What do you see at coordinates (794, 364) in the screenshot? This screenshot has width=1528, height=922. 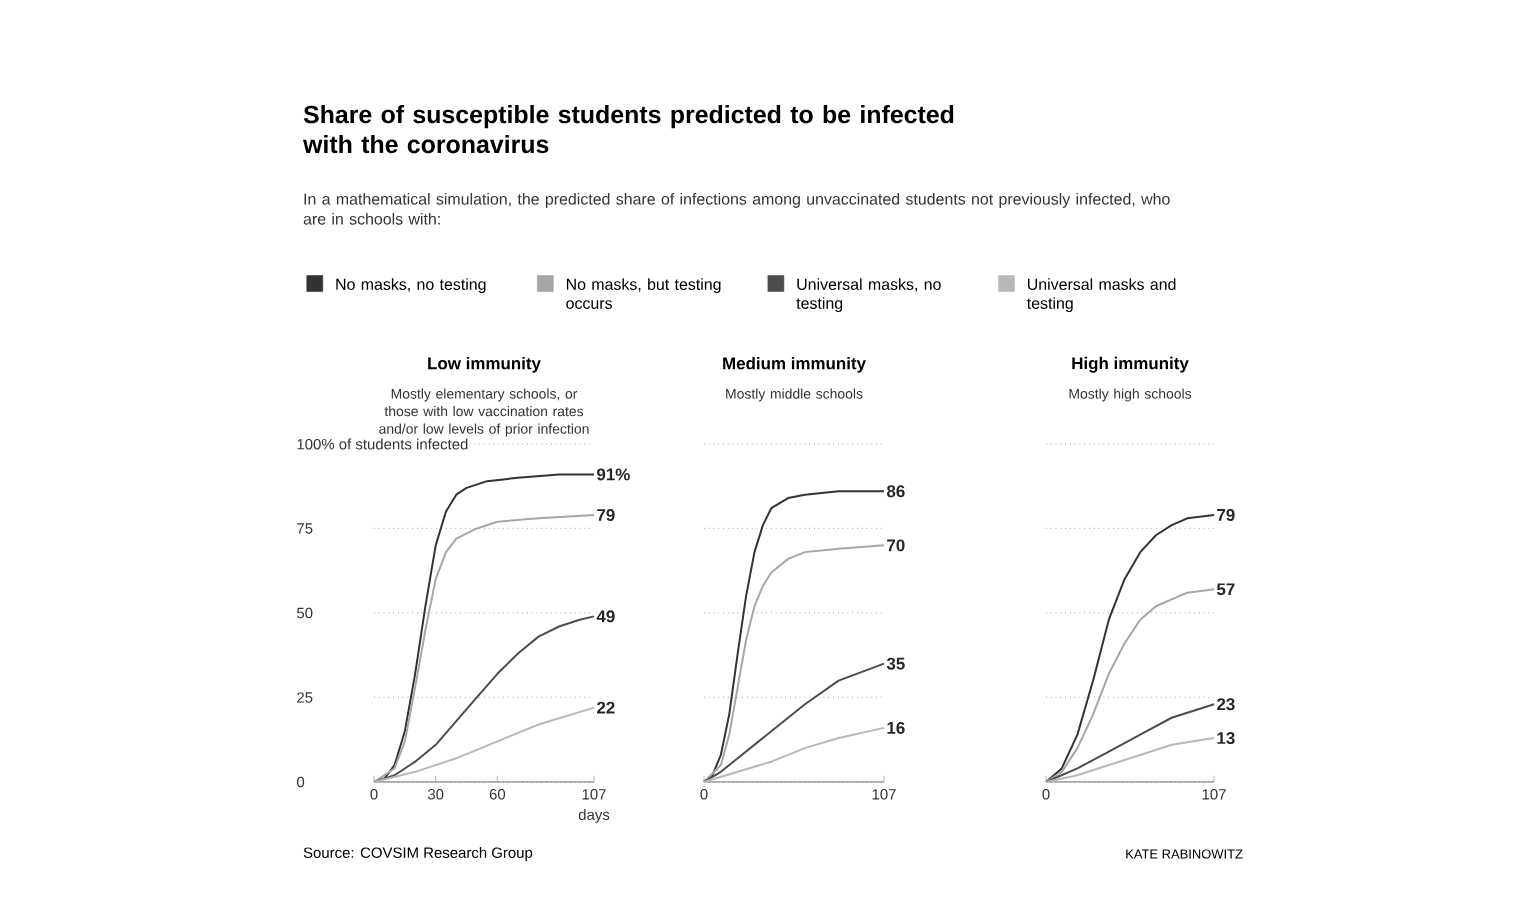 I see `chart-title: Medium immunity` at bounding box center [794, 364].